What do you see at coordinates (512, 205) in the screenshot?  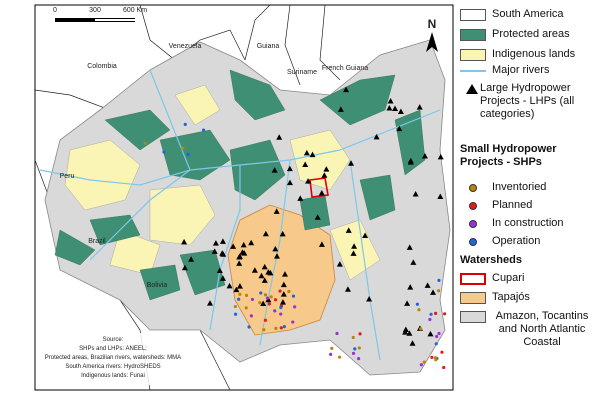 I see `legend-label: Planned` at bounding box center [512, 205].